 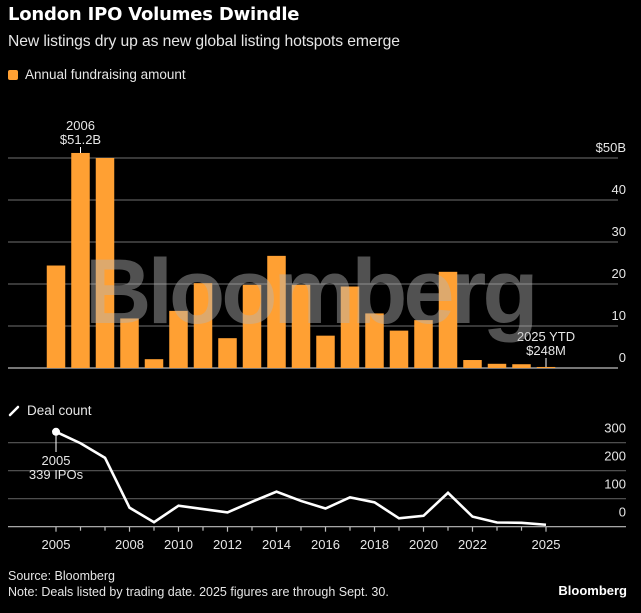 I want to click on legend-line-label: Deal count, so click(x=59, y=410).